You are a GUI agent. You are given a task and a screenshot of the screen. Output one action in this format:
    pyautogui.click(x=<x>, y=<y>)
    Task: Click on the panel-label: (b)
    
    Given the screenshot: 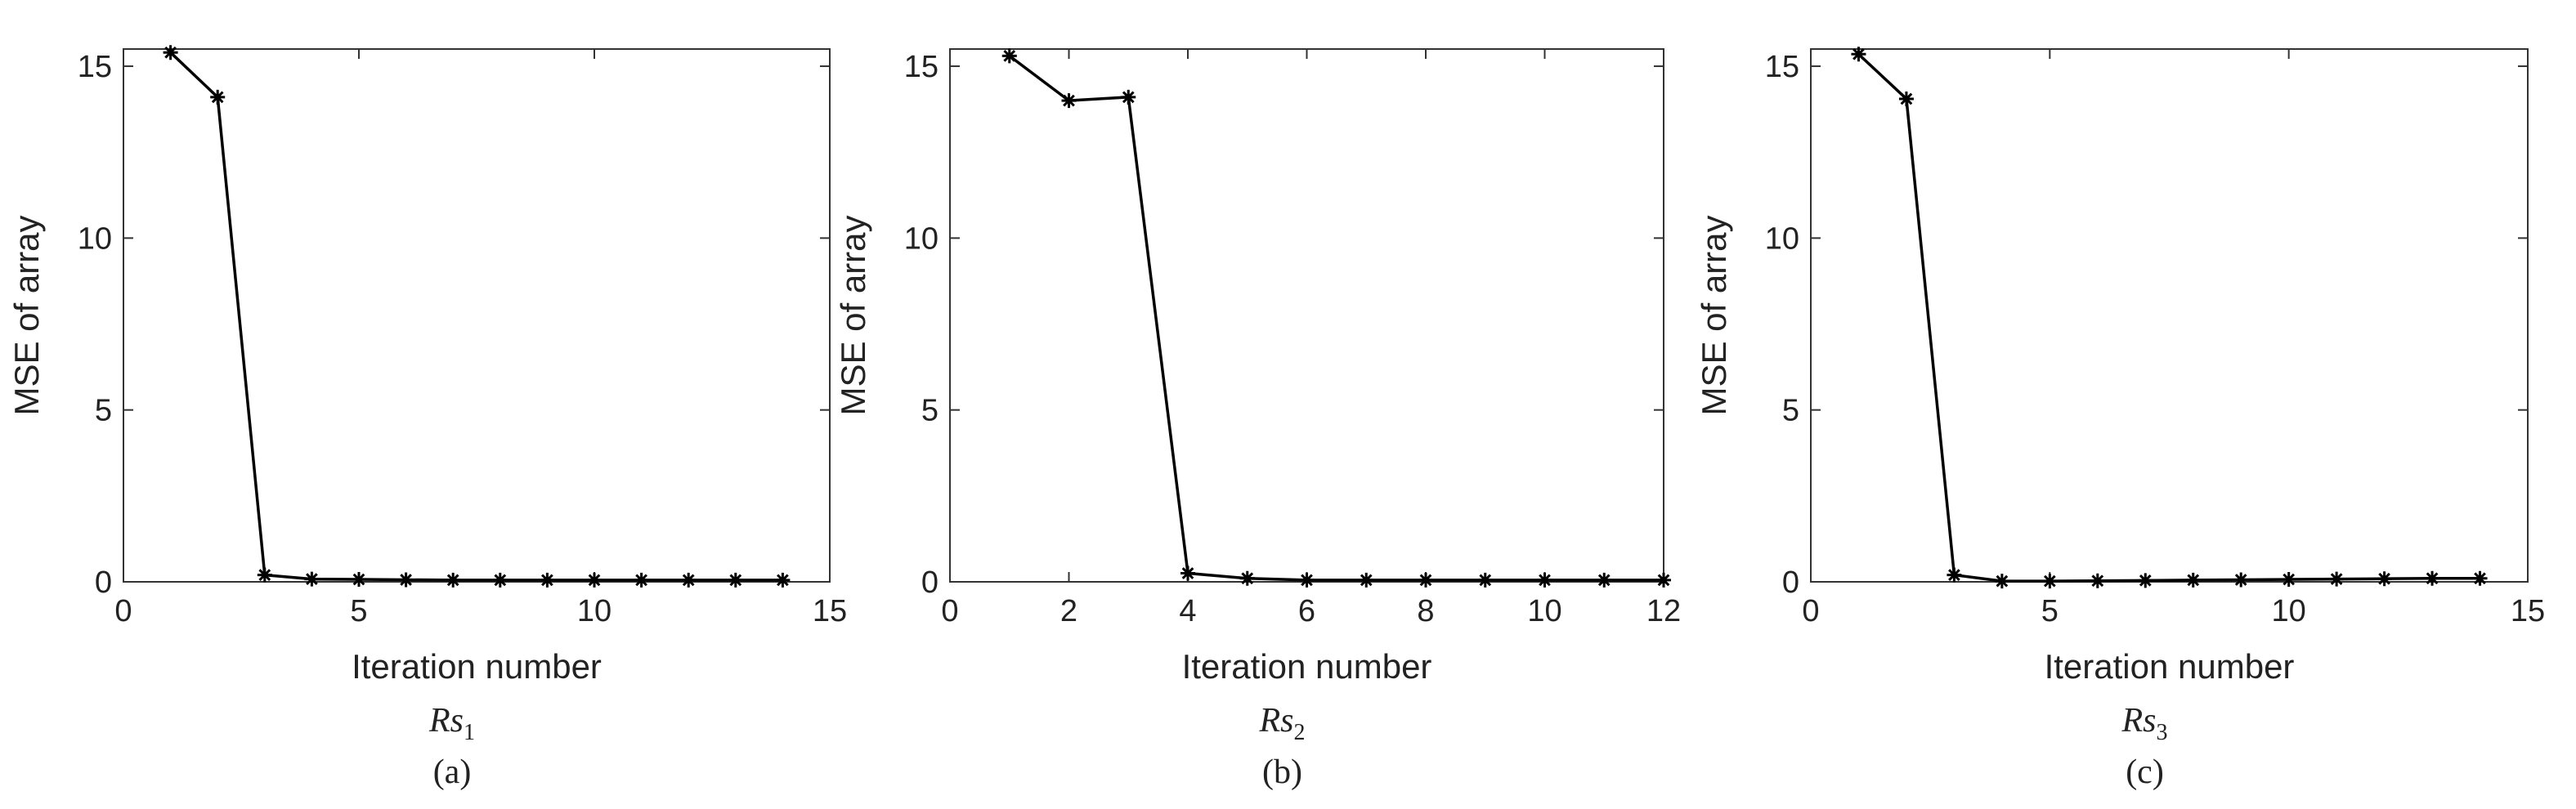 What is the action you would take?
    pyautogui.click(x=1282, y=772)
    